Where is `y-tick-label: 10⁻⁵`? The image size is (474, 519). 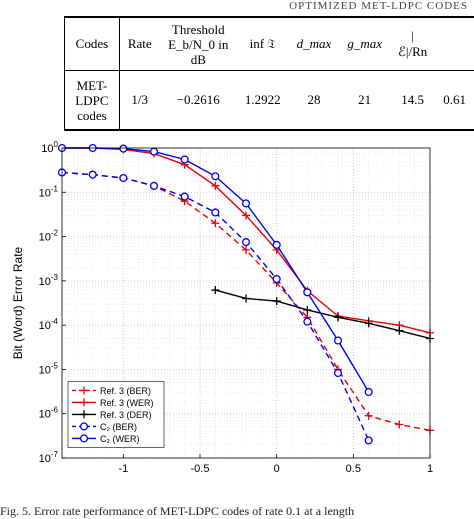
y-tick-label: 10⁻⁵ is located at coordinates (49, 368).